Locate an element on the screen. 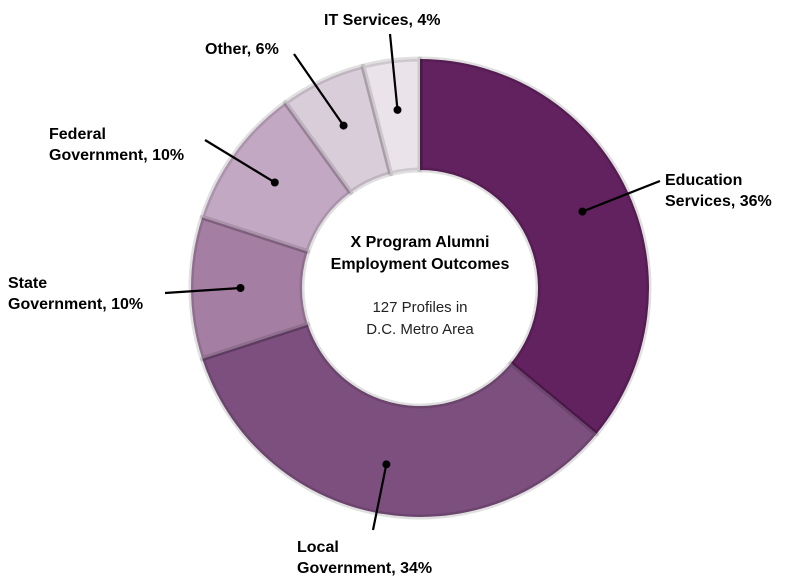  center-subtitle: 127 Profiles in D.C. Metro Area is located at coordinates (420, 318).